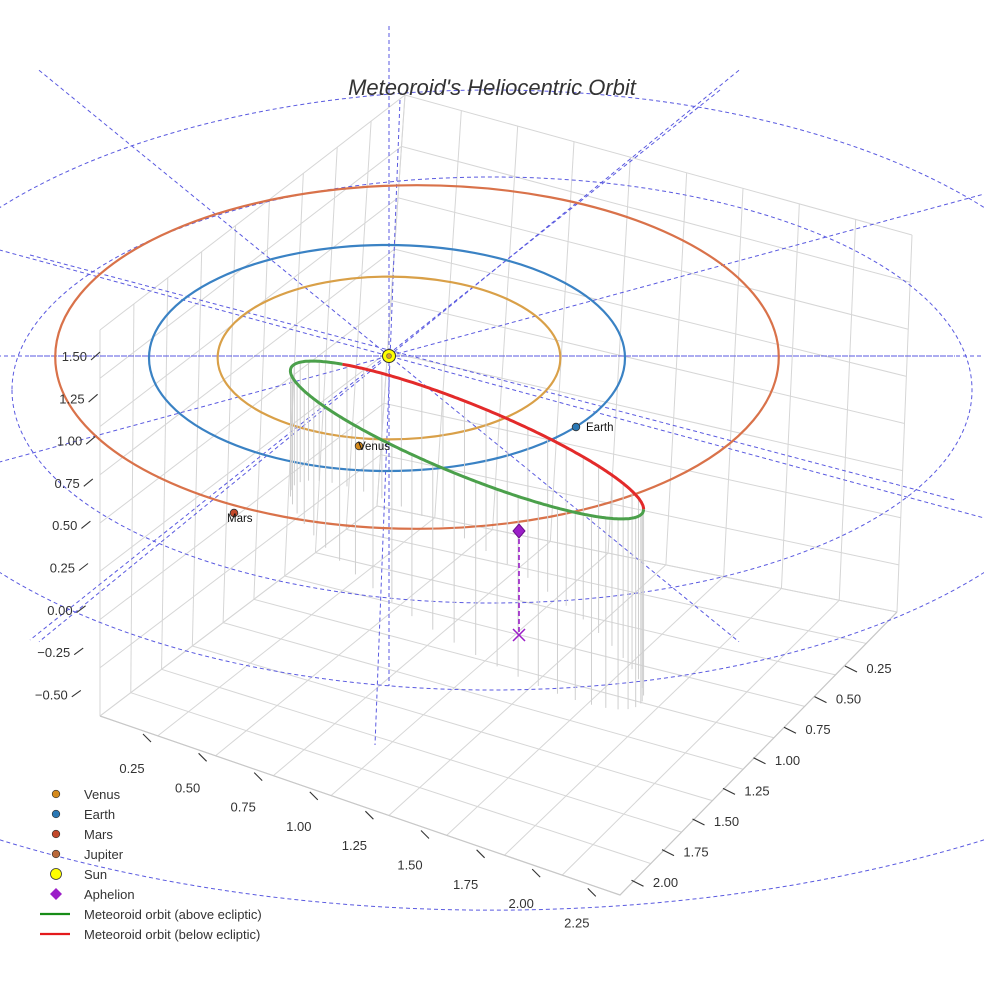  What do you see at coordinates (102, 794) in the screenshot?
I see `legend-label: Venus` at bounding box center [102, 794].